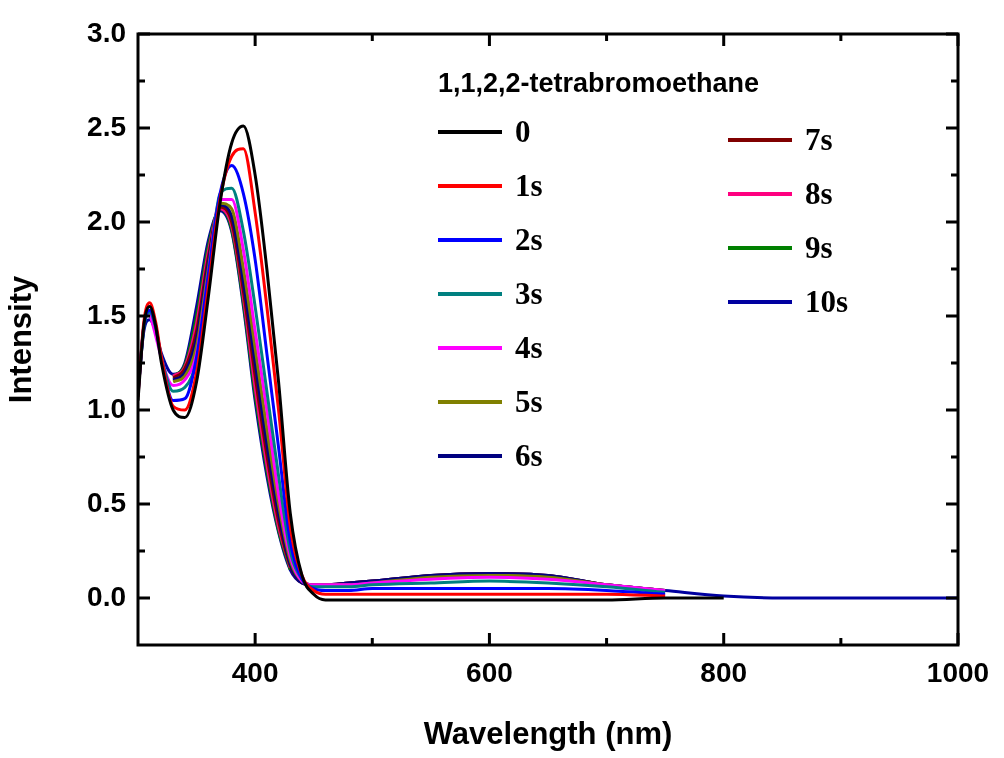 The image size is (1004, 758). What do you see at coordinates (819, 248) in the screenshot?
I see `legend-label: 9s` at bounding box center [819, 248].